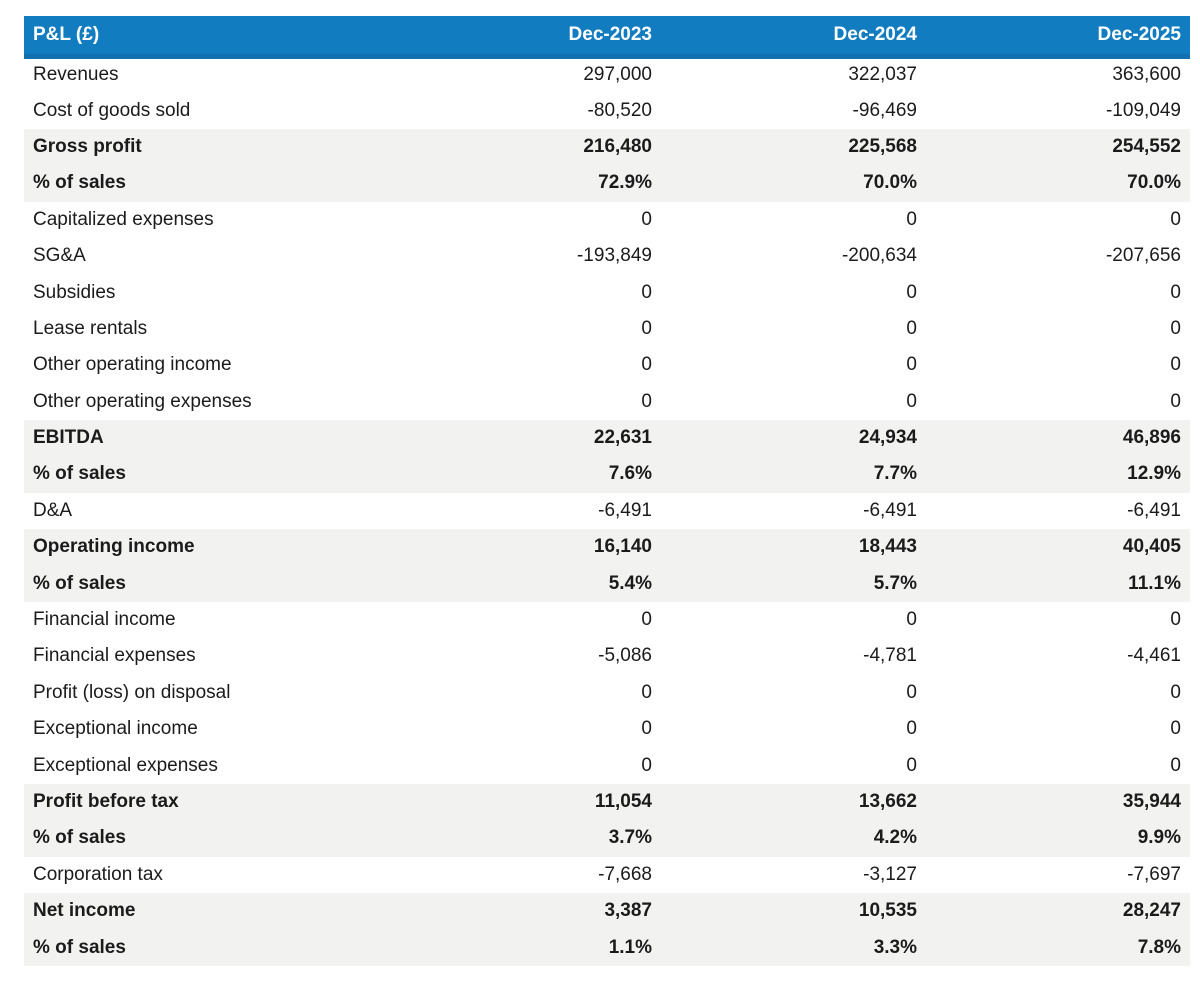 This screenshot has width=1200, height=986. I want to click on row-value: 7.7%, so click(793, 474).